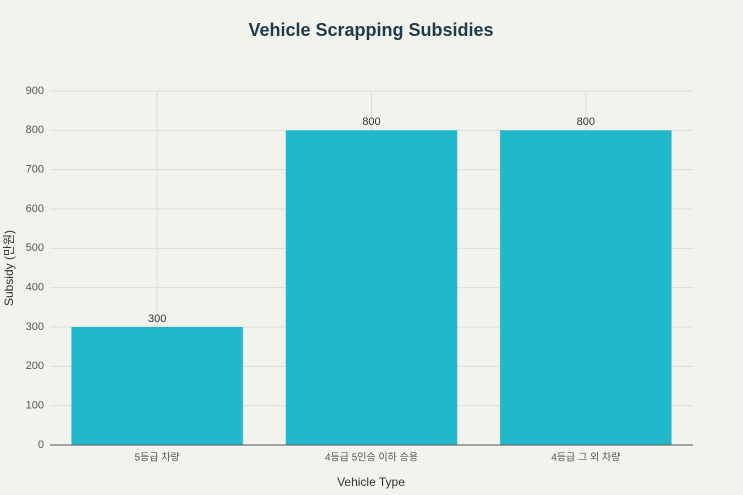  What do you see at coordinates (157, 458) in the screenshot?
I see `x-tick-label: 5등급 차량` at bounding box center [157, 458].